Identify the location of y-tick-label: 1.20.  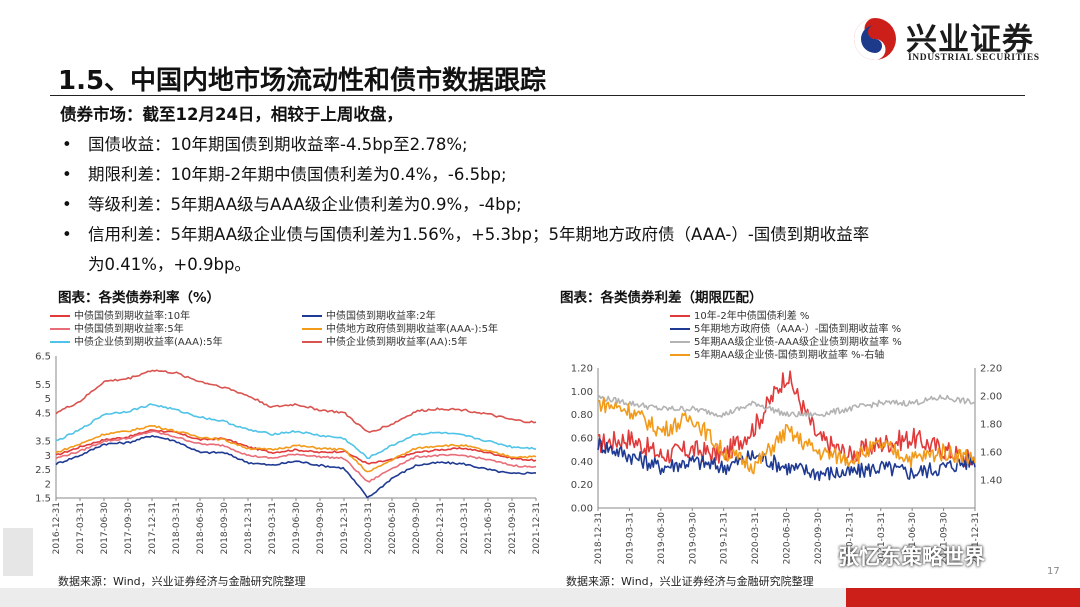
(582, 369).